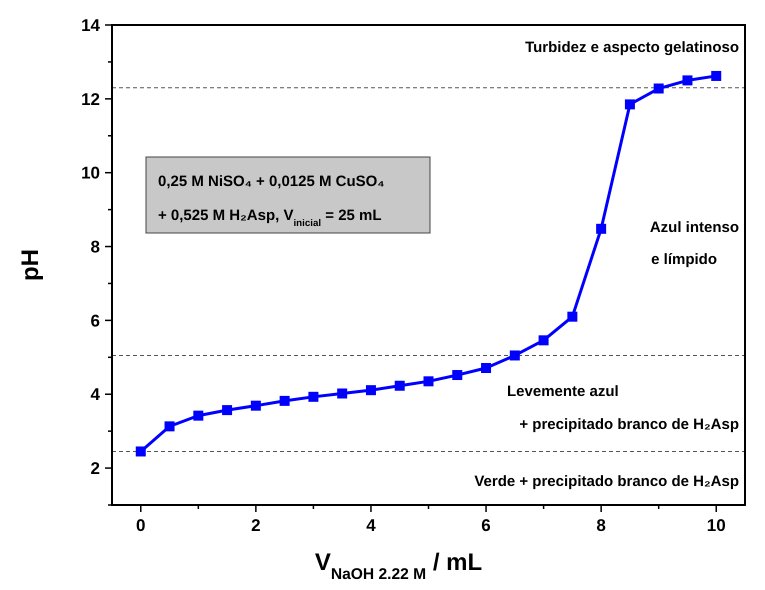  What do you see at coordinates (90, 173) in the screenshot?
I see `y-tick-label: 10` at bounding box center [90, 173].